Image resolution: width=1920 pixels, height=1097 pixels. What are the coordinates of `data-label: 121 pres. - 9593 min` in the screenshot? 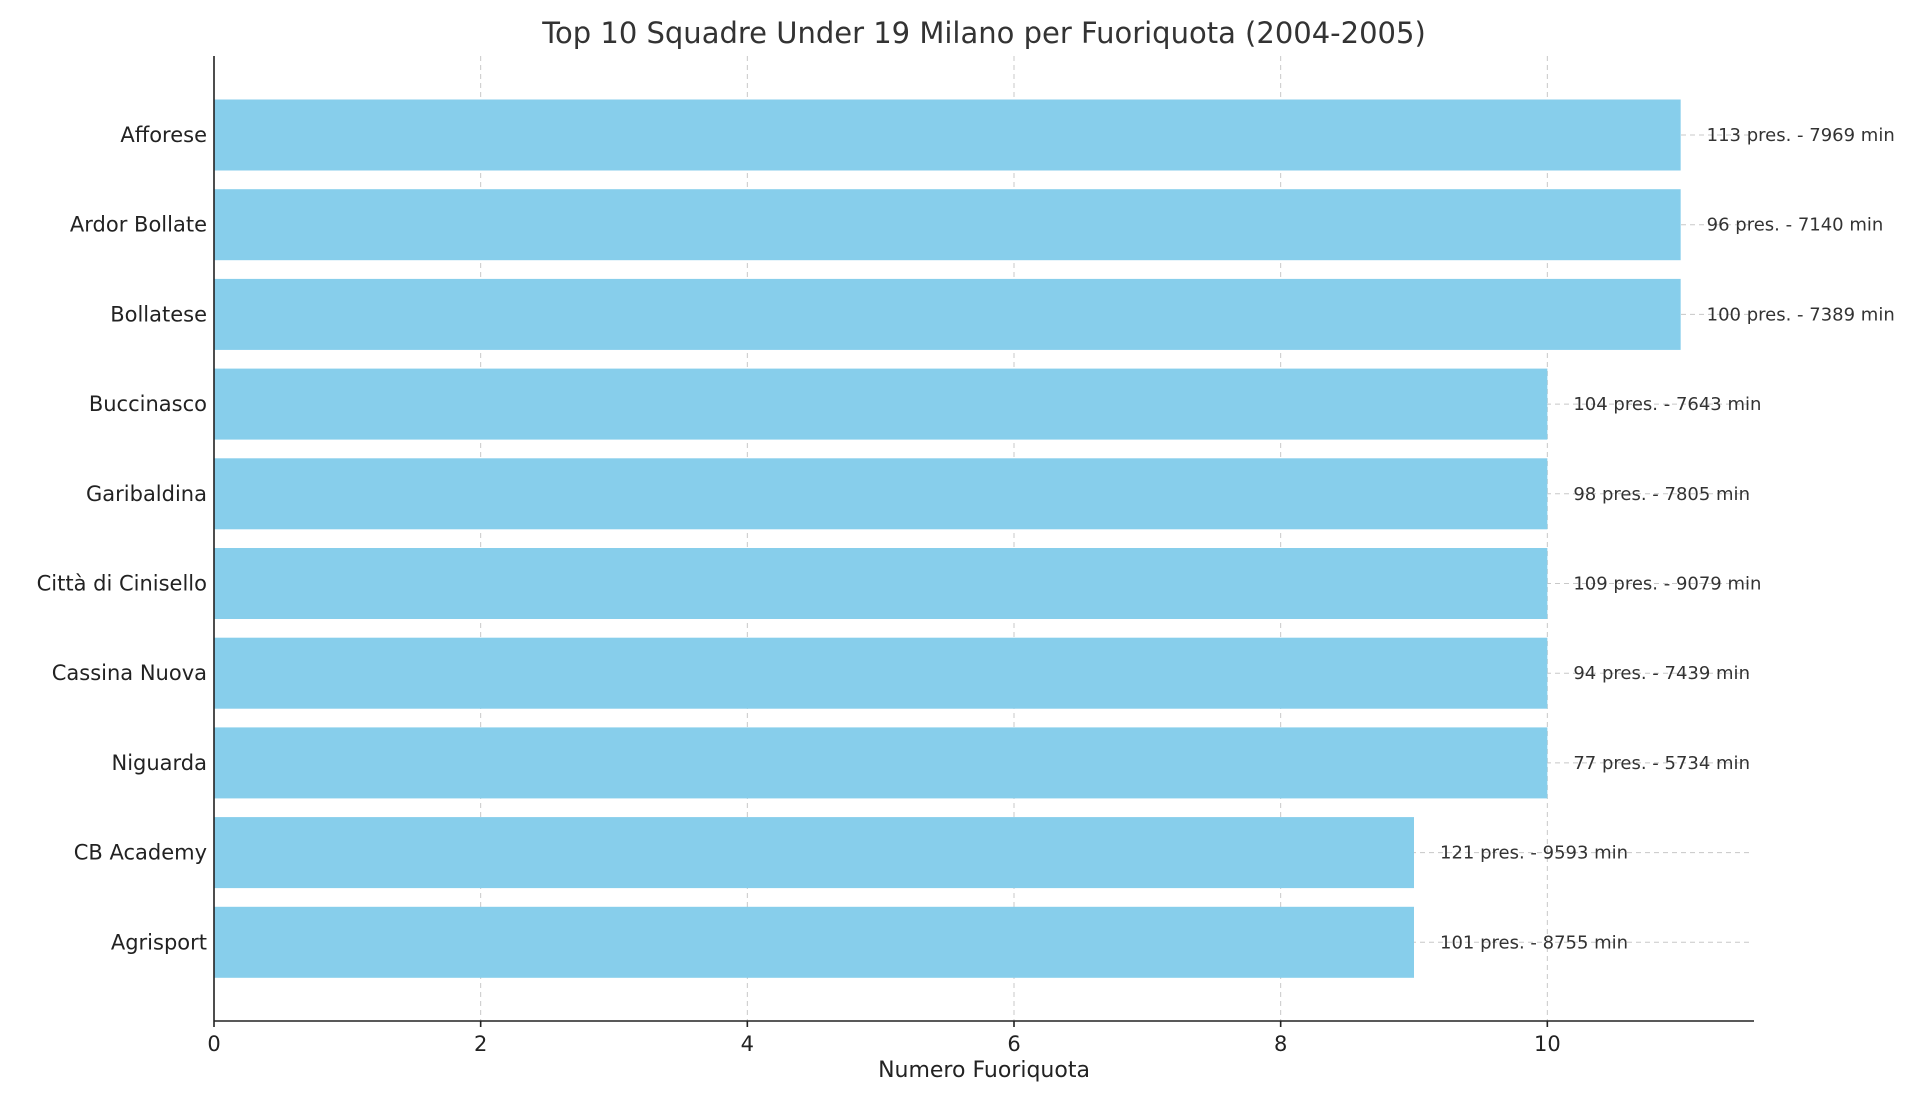 It's located at (1534, 853).